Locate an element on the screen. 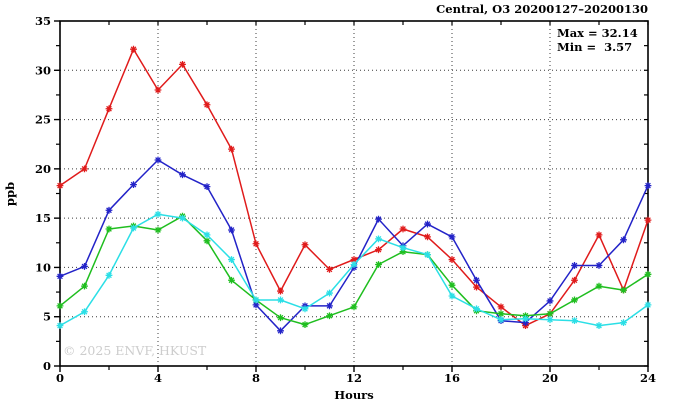  x-tick-label: 8 is located at coordinates (256, 378).